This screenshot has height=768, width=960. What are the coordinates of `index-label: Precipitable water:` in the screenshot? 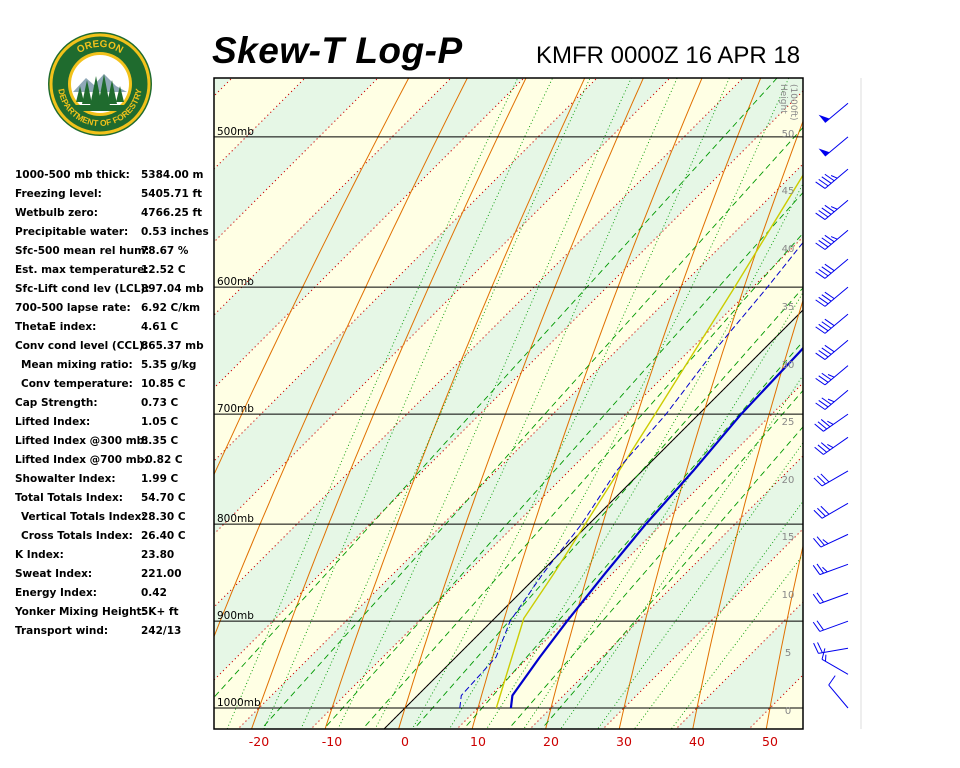 It's located at (72, 232).